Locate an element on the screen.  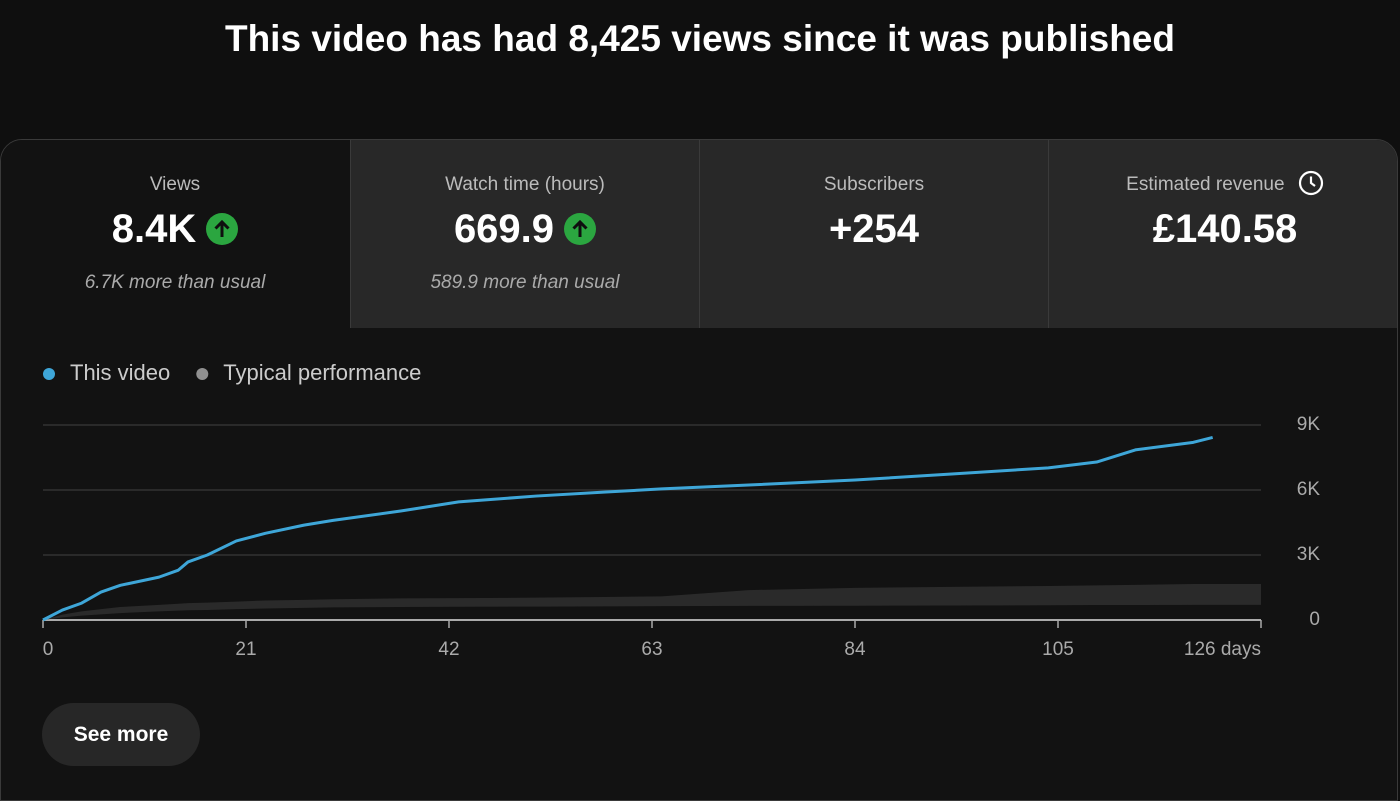
card-label: Views is located at coordinates (175, 184).